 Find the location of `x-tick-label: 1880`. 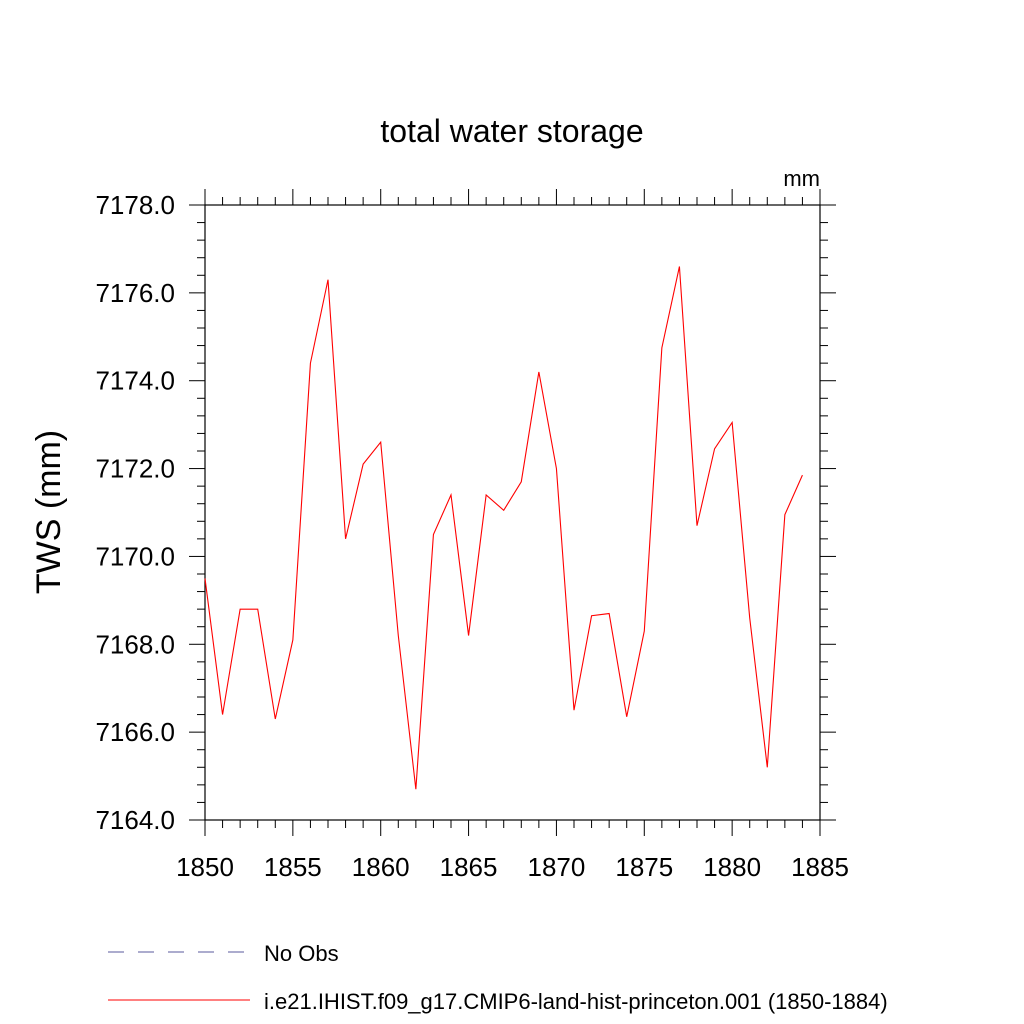

x-tick-label: 1880 is located at coordinates (732, 867).